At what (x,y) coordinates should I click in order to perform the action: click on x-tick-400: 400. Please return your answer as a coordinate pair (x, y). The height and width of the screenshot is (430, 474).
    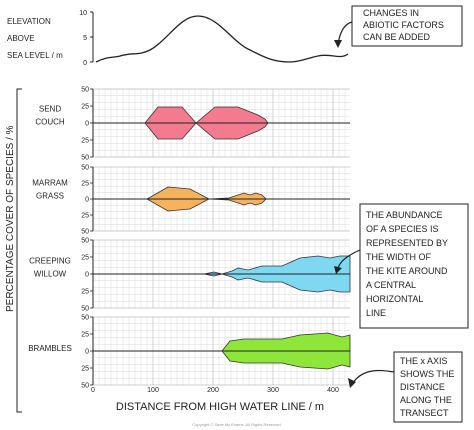
    Looking at the image, I should click on (333, 390).